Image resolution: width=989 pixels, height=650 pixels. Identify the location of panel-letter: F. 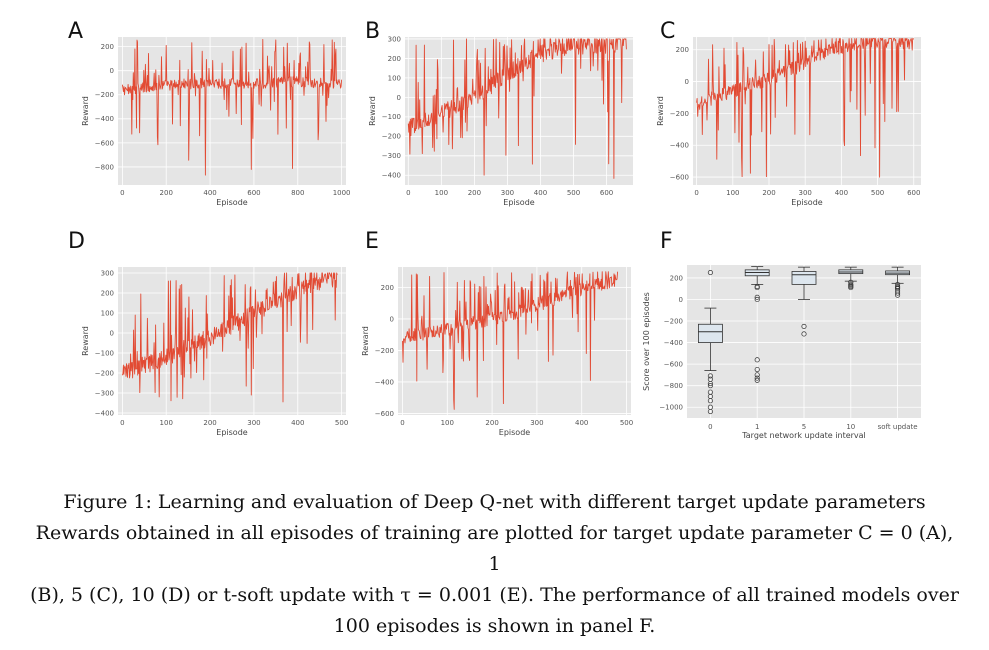
(666, 241).